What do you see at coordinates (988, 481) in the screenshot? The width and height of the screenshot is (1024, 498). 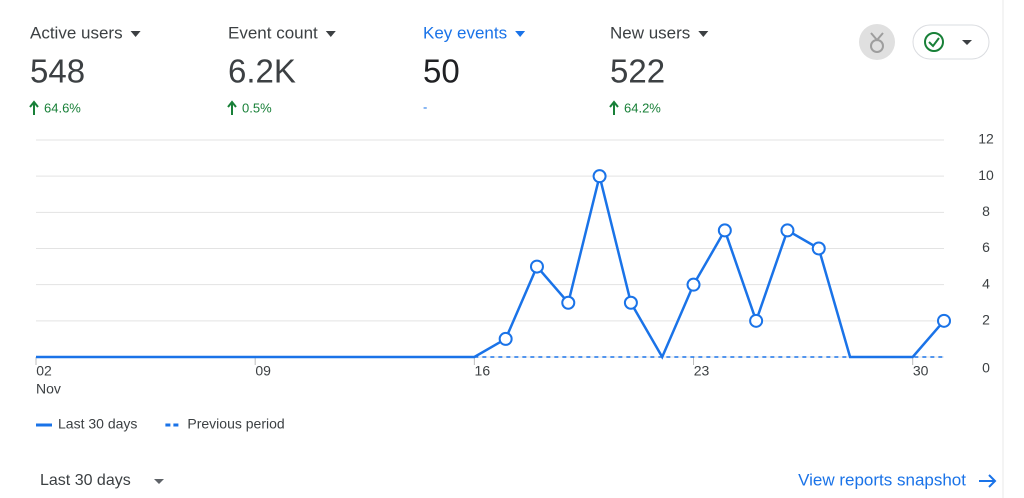 I see `link-arrow` at bounding box center [988, 481].